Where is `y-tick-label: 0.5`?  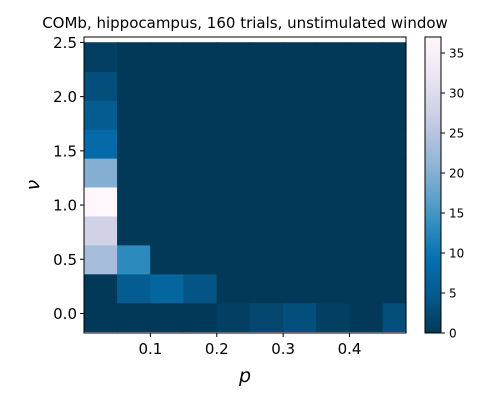
y-tick-label: 0.5 is located at coordinates (65, 260).